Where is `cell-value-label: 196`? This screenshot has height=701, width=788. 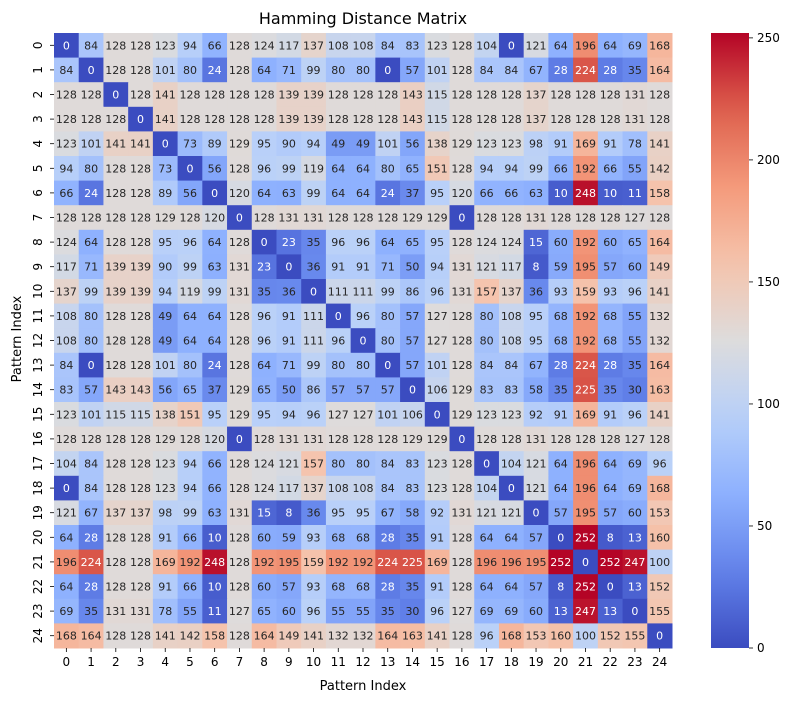 cell-value-label: 196 is located at coordinates (511, 562).